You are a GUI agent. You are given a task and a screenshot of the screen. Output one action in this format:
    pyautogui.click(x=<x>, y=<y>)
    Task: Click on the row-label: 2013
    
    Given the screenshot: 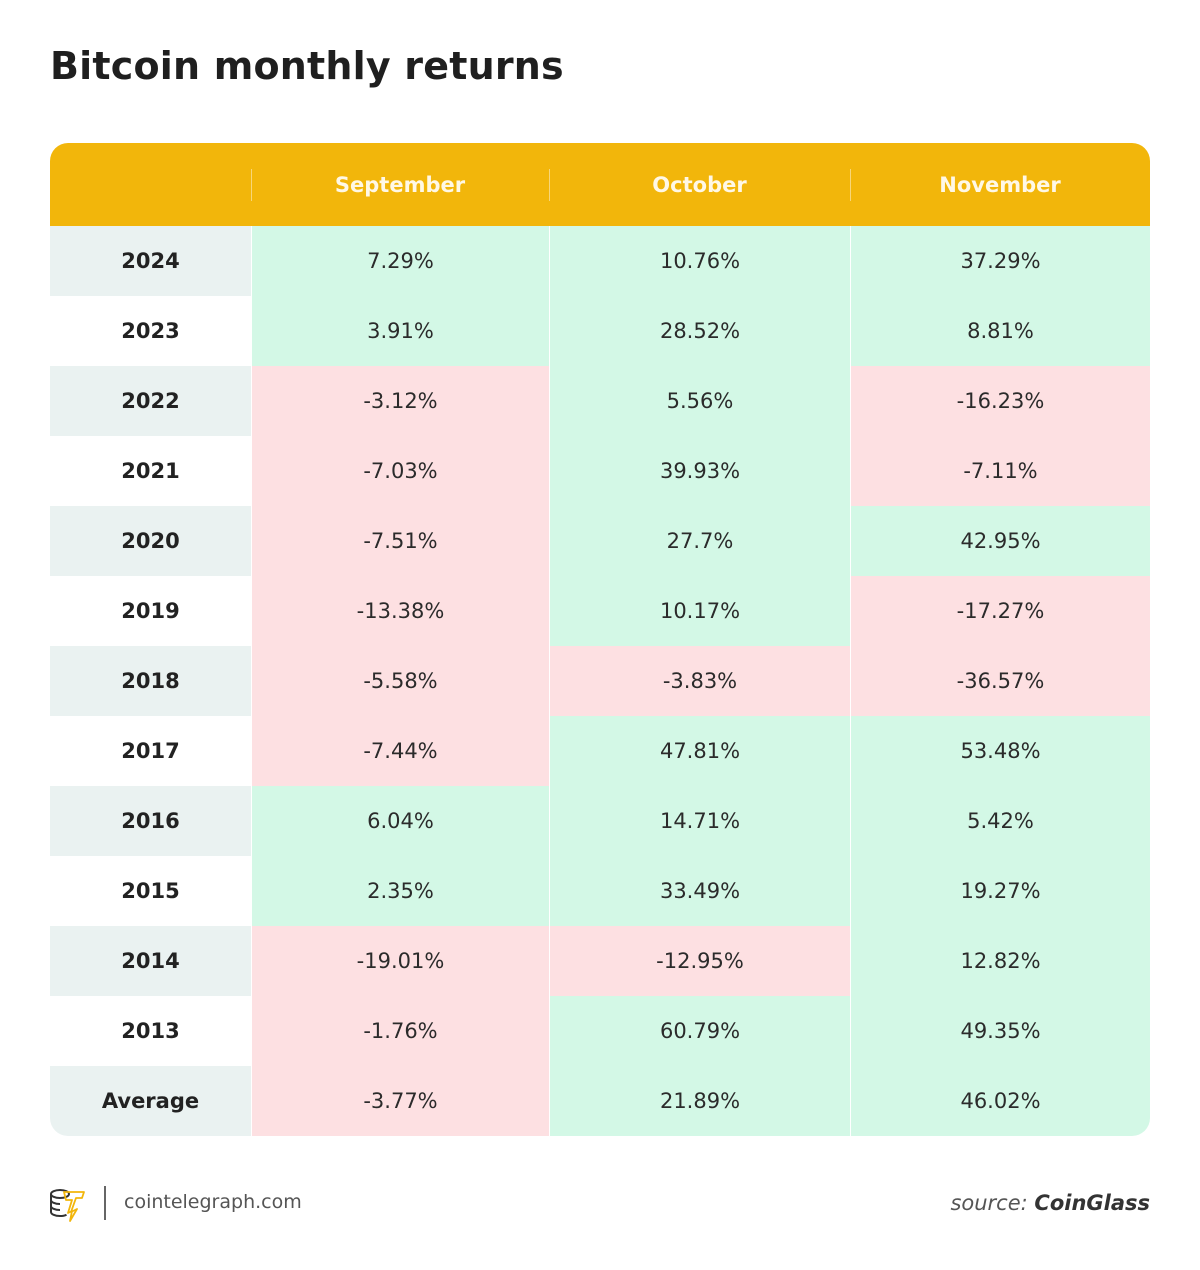 What is the action you would take?
    pyautogui.click(x=150, y=1031)
    